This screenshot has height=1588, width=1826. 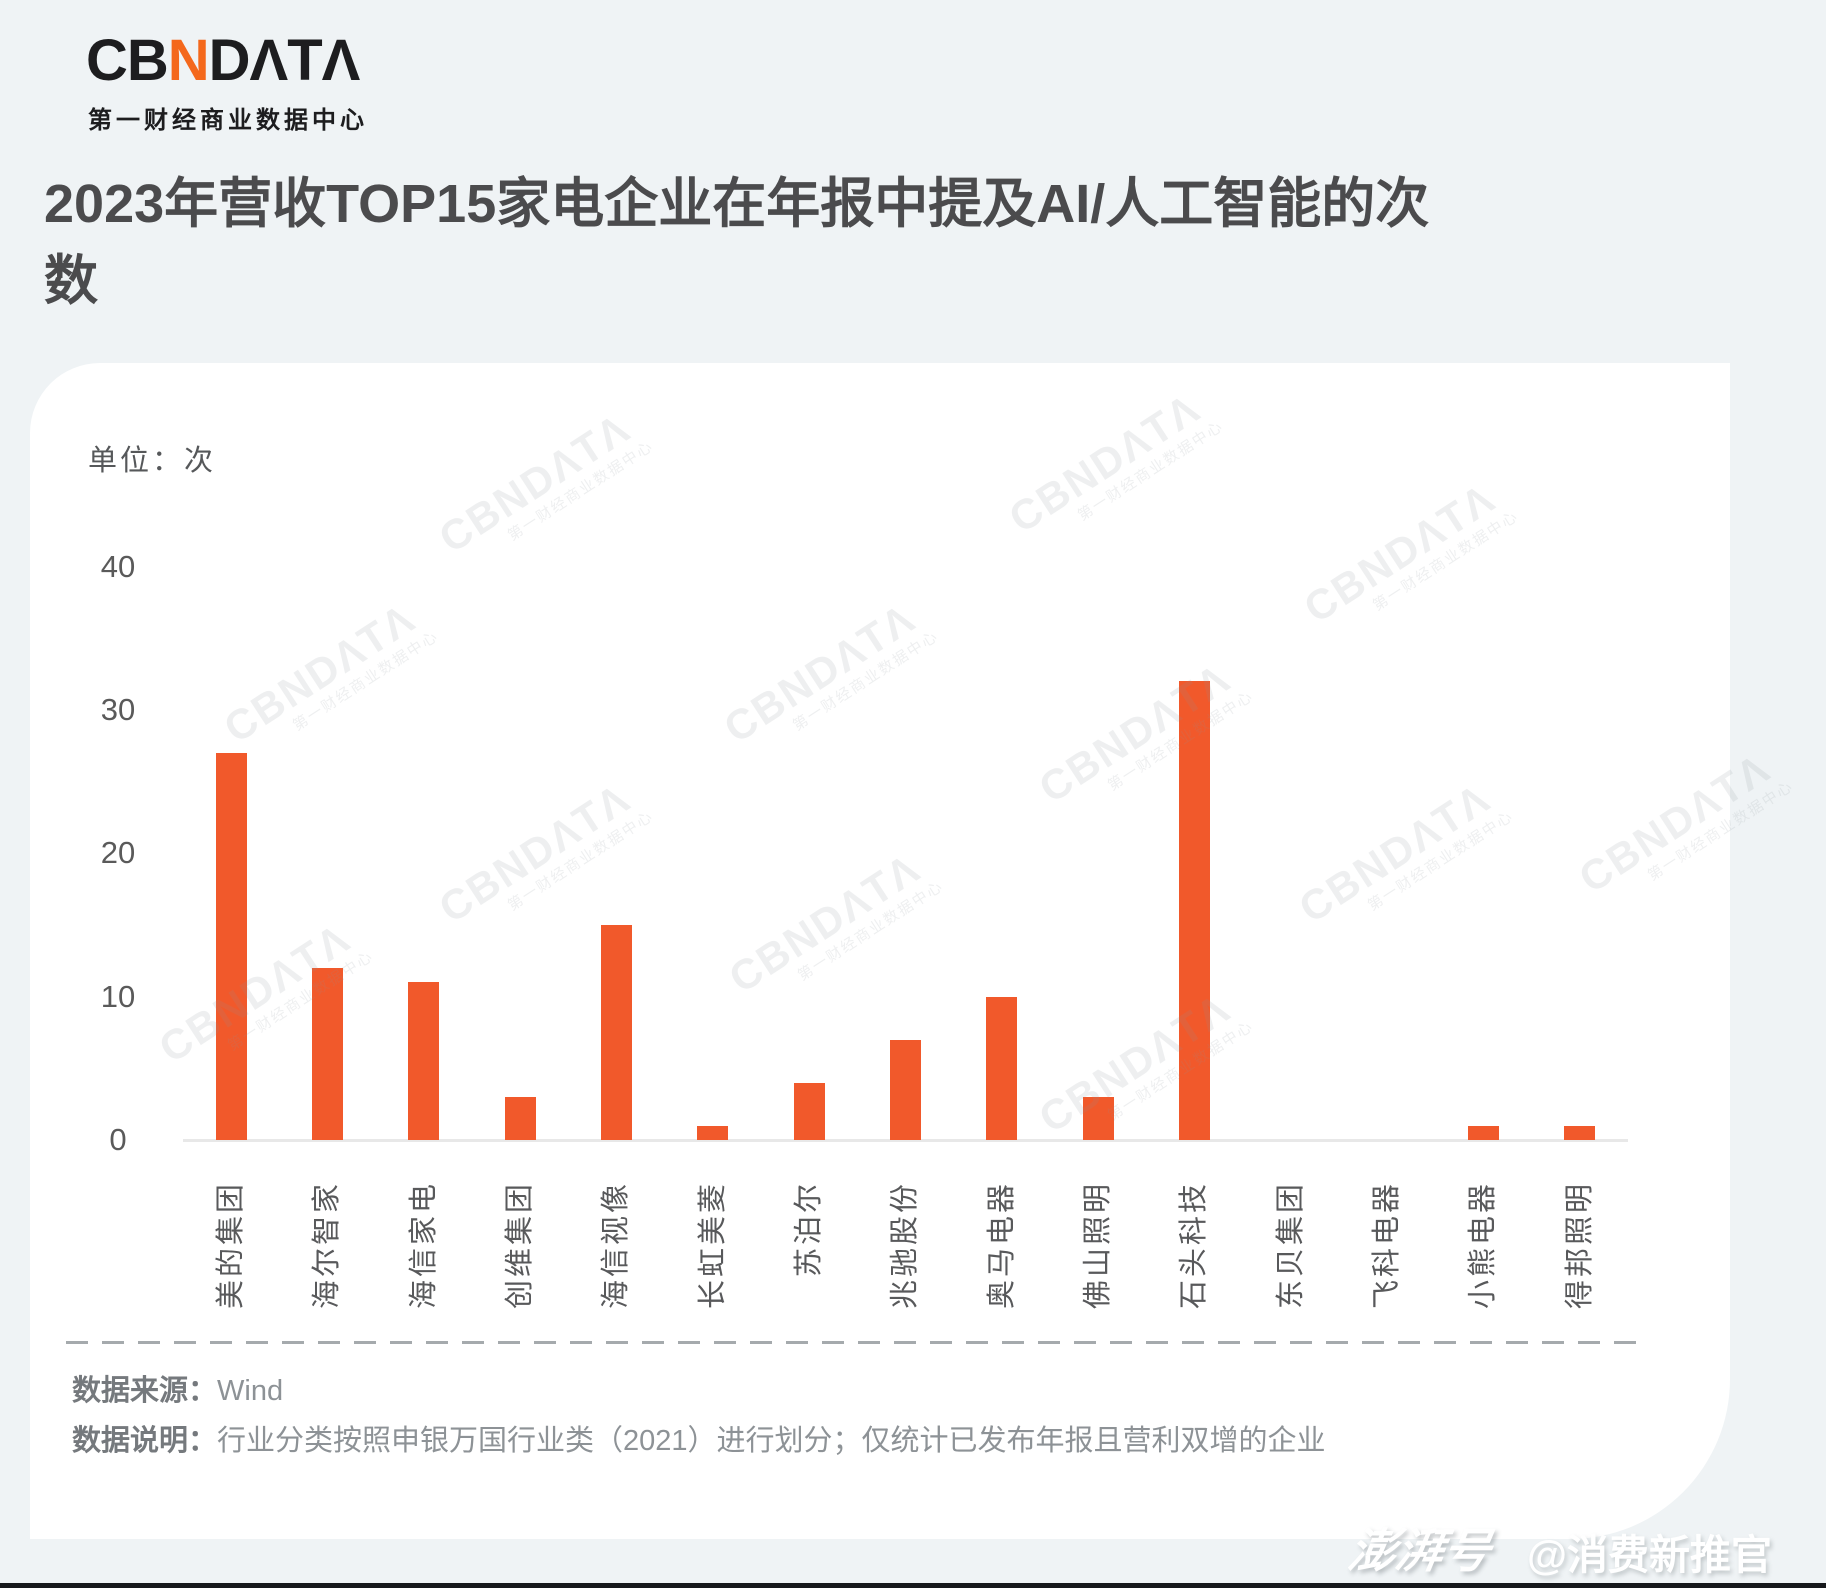 I want to click on data-source-line: 数据来源：Wind, so click(x=177, y=1391).